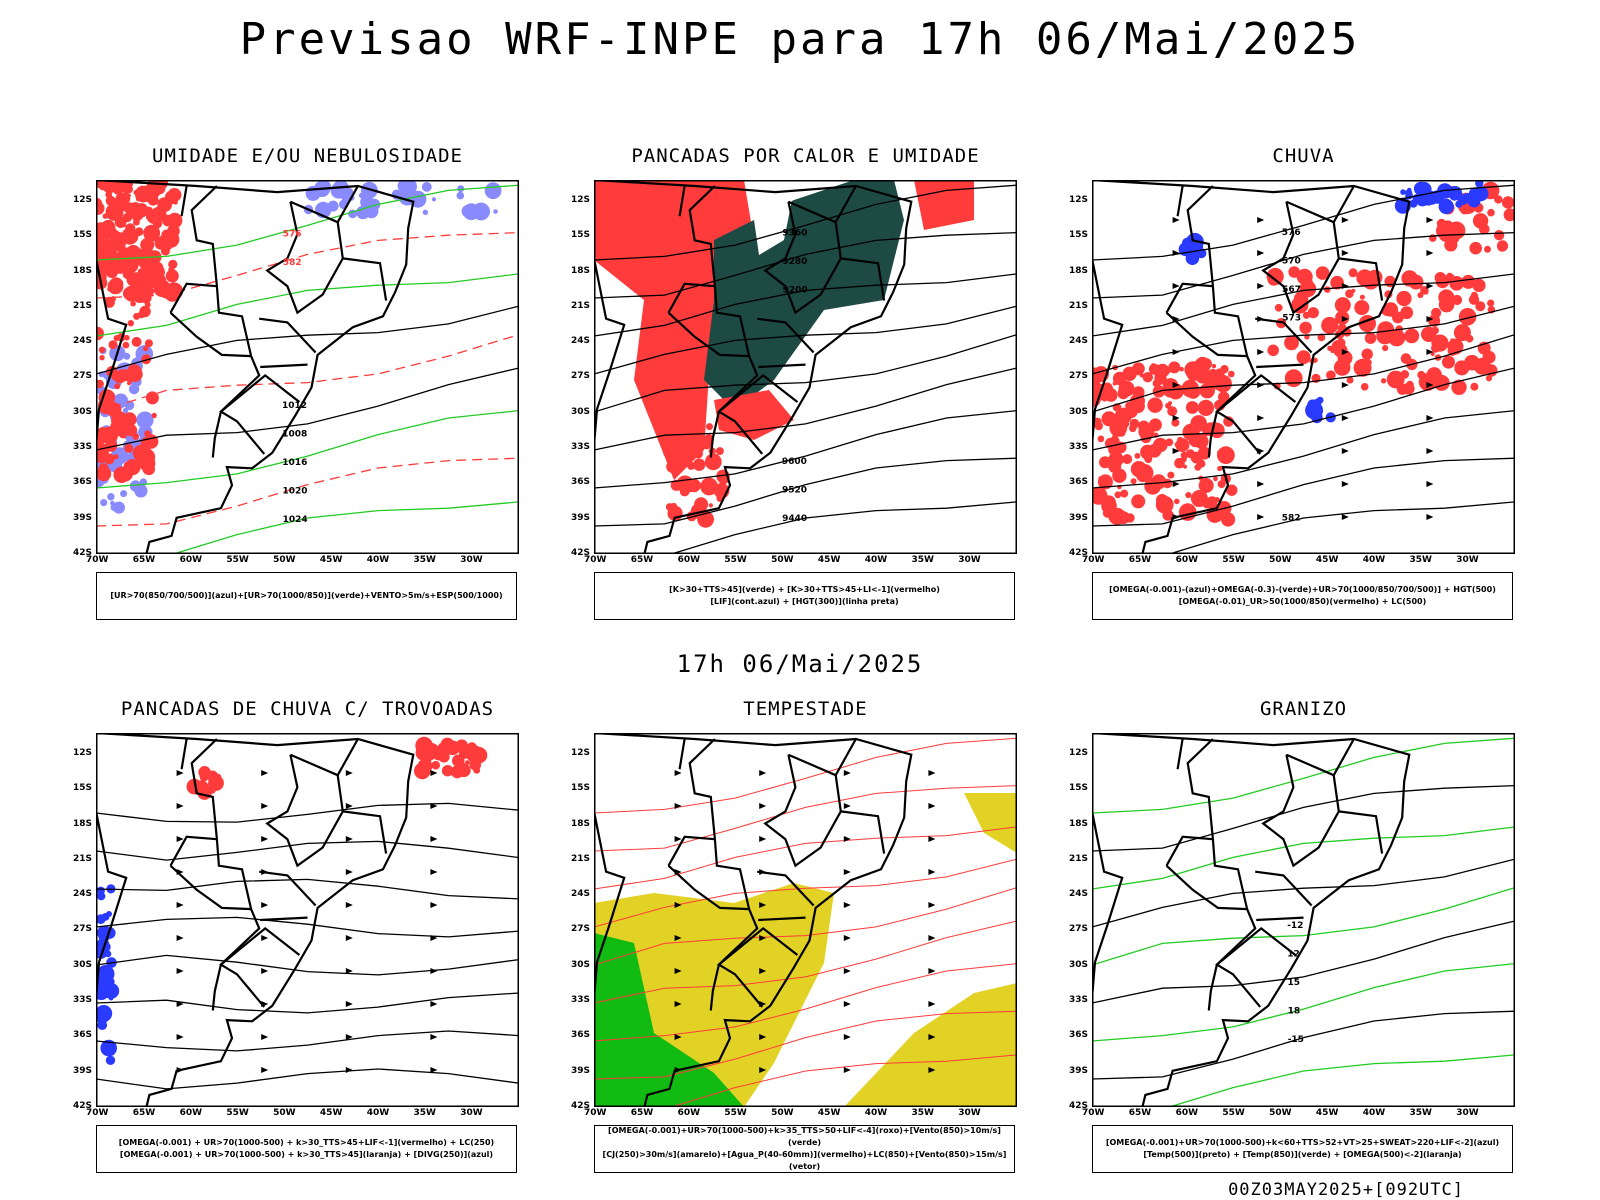 The height and width of the screenshot is (1200, 1600). What do you see at coordinates (1291, 519) in the screenshot?
I see `contour-label: 582` at bounding box center [1291, 519].